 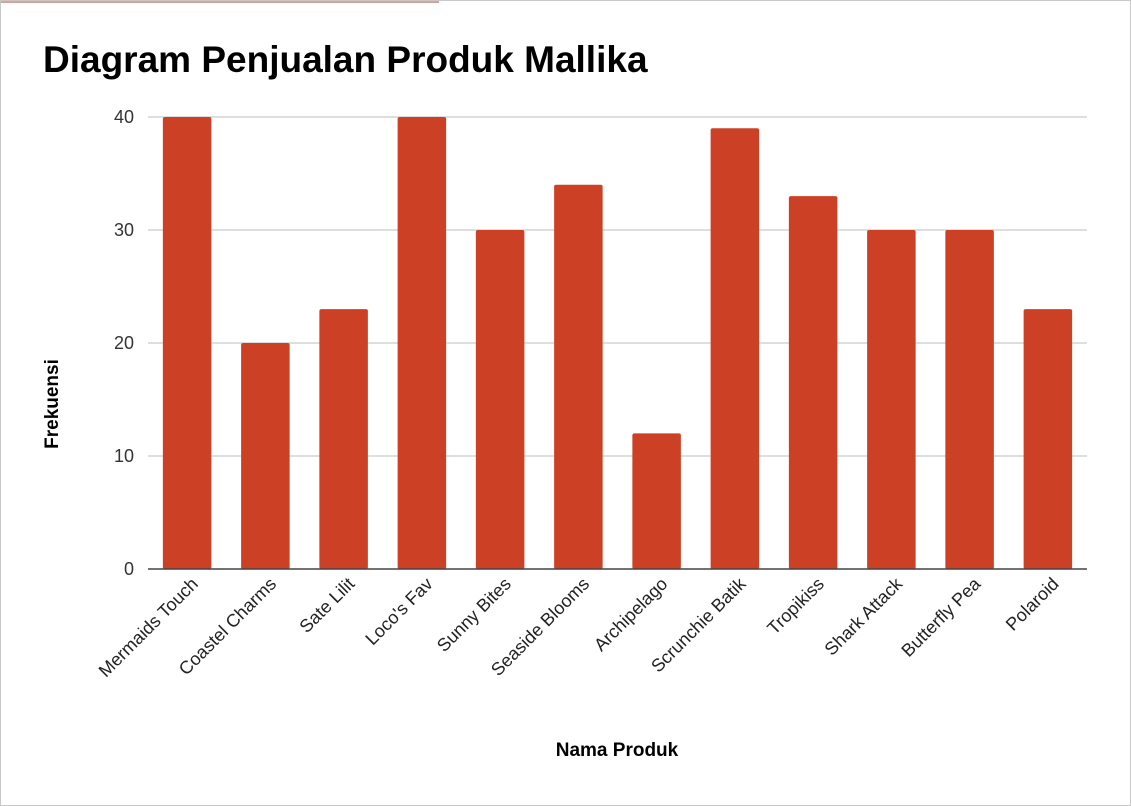 I want to click on y-axis-title: Frekuensi, so click(x=52, y=404).